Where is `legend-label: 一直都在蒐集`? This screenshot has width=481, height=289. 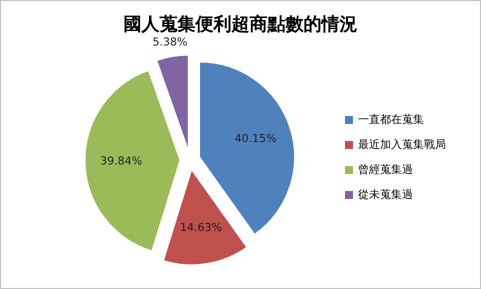 legend-label: 一直都在蒐集 is located at coordinates (391, 119).